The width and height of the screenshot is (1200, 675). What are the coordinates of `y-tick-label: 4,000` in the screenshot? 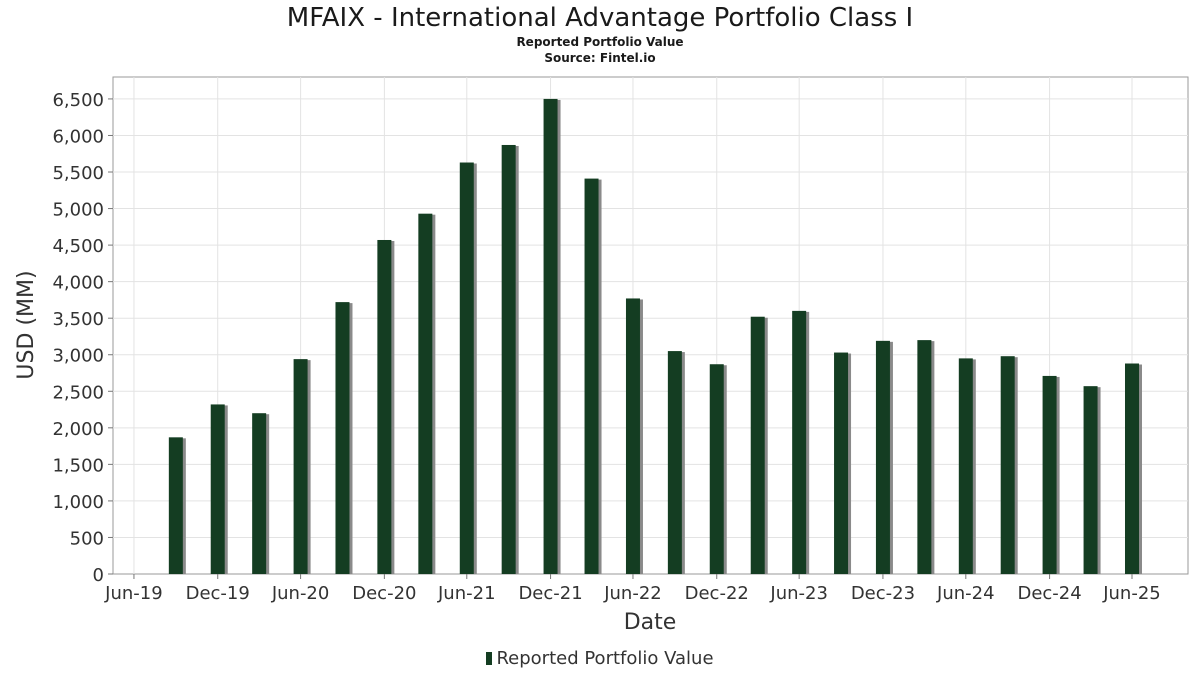 It's located at (78, 283).